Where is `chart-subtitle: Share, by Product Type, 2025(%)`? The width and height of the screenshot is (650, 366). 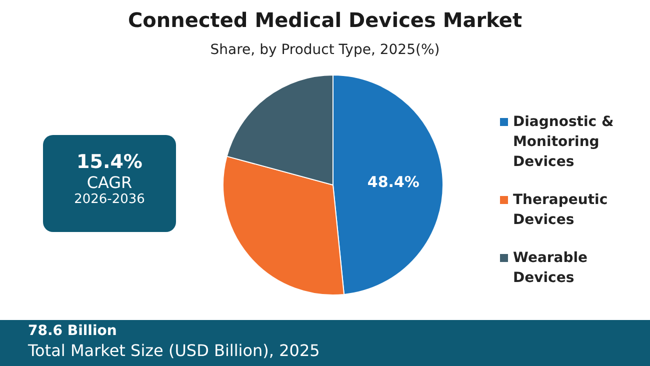
chart-subtitle: Share, by Product Type, 2025(%) is located at coordinates (325, 50).